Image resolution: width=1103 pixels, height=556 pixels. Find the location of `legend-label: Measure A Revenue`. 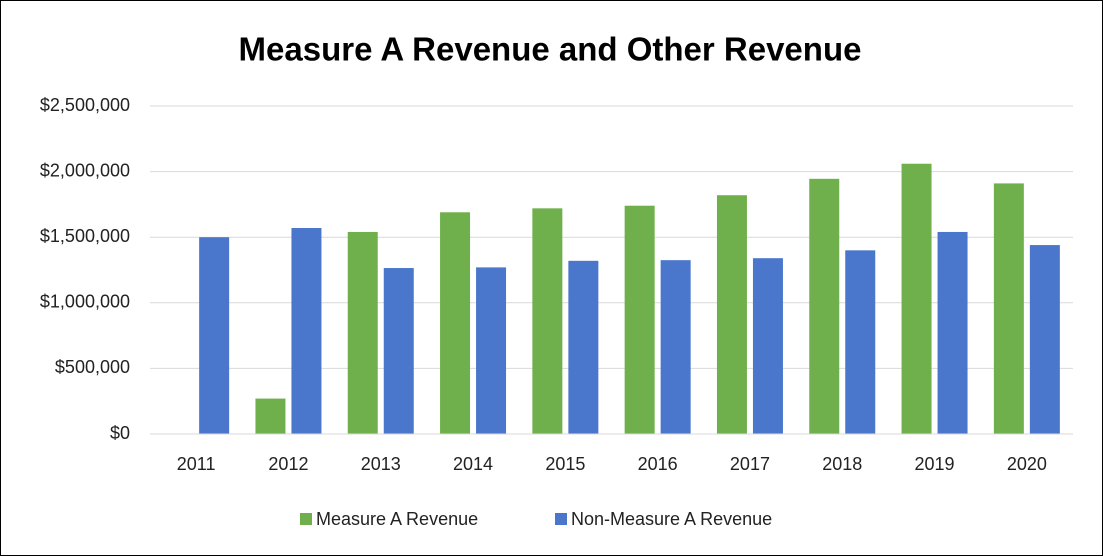

legend-label: Measure A Revenue is located at coordinates (397, 519).